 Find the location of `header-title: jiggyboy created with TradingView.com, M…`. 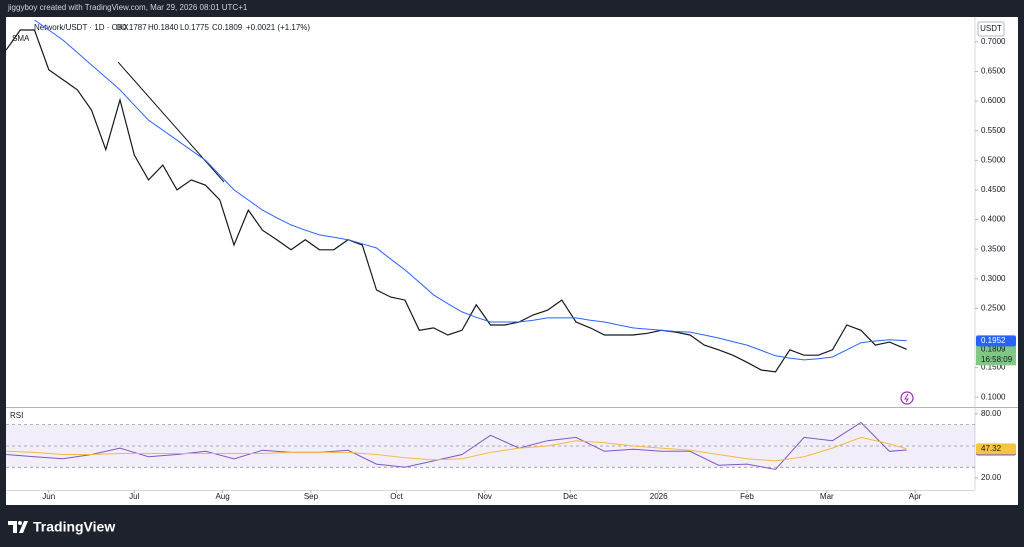

header-title: jiggyboy created with TradingView.com, M… is located at coordinates (127, 7).